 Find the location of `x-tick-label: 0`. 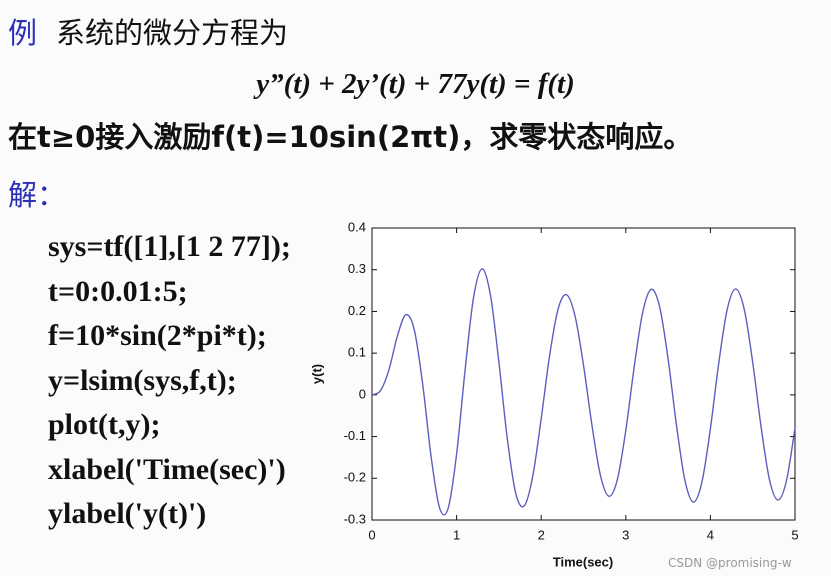

x-tick-label: 0 is located at coordinates (371, 534).